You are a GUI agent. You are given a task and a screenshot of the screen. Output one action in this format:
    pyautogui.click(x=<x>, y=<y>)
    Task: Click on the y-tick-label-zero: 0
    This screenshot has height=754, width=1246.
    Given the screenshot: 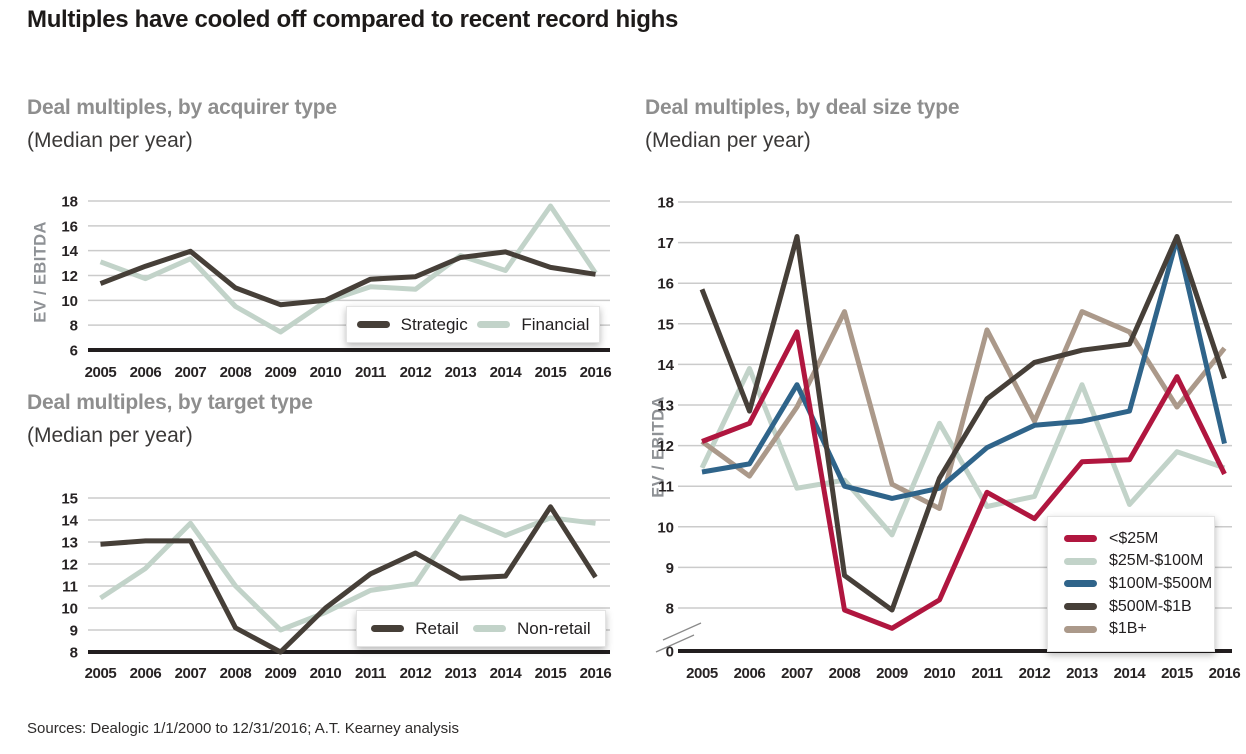 What is the action you would take?
    pyautogui.click(x=670, y=652)
    